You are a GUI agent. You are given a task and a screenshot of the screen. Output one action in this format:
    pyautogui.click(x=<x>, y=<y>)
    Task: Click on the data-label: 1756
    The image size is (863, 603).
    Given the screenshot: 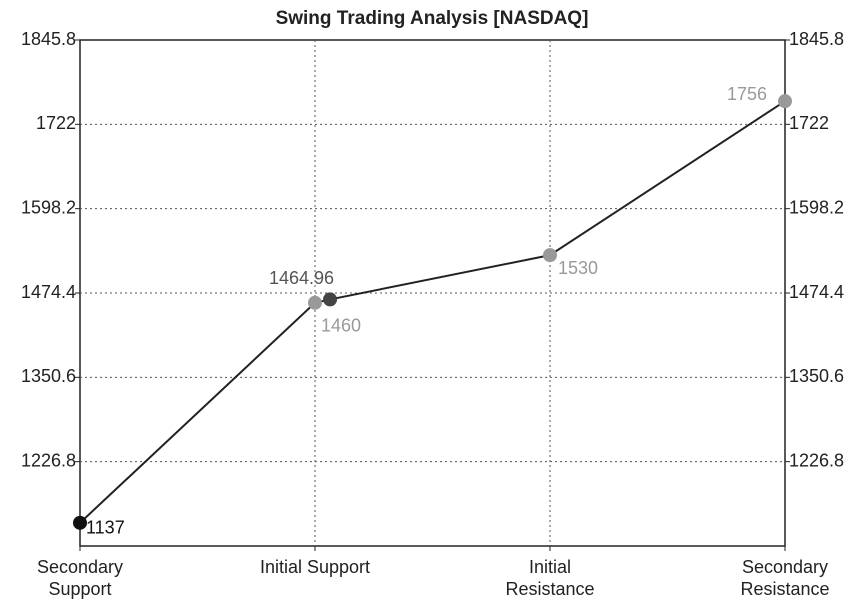 What is the action you would take?
    pyautogui.click(x=747, y=94)
    